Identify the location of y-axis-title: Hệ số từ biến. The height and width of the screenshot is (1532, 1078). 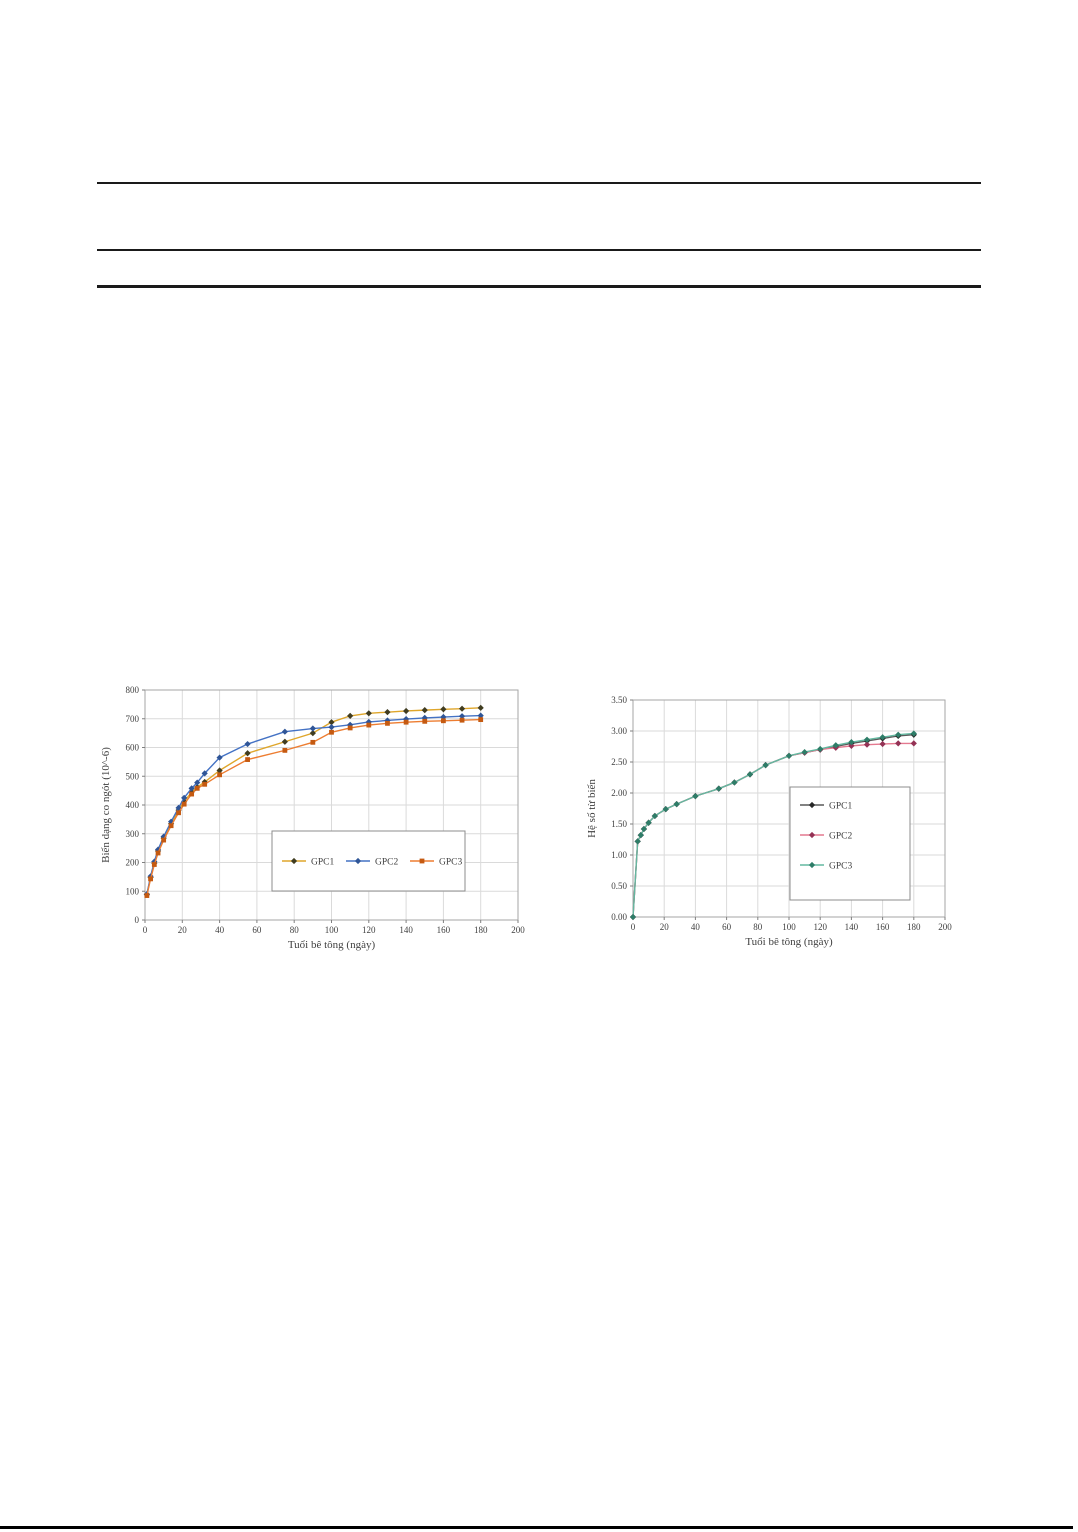
(592, 808).